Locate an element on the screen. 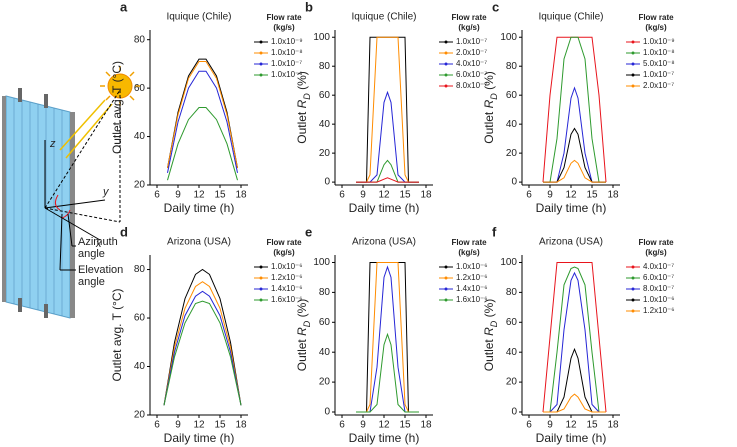  axes-drawing is located at coordinates (82, 180).